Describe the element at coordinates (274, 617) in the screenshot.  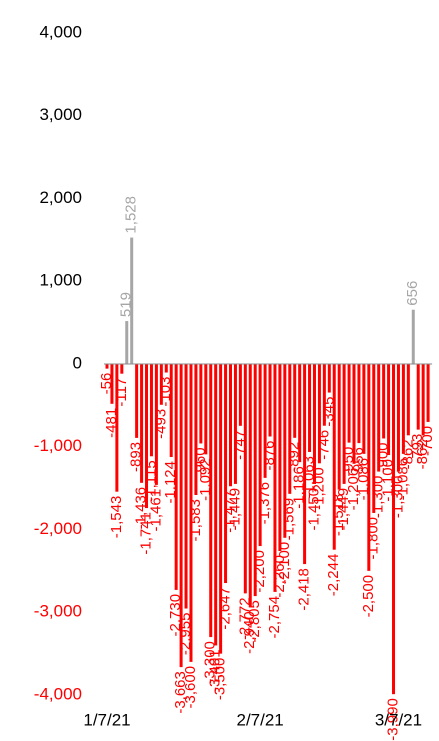
I see `value-label: -2,754` at that location.